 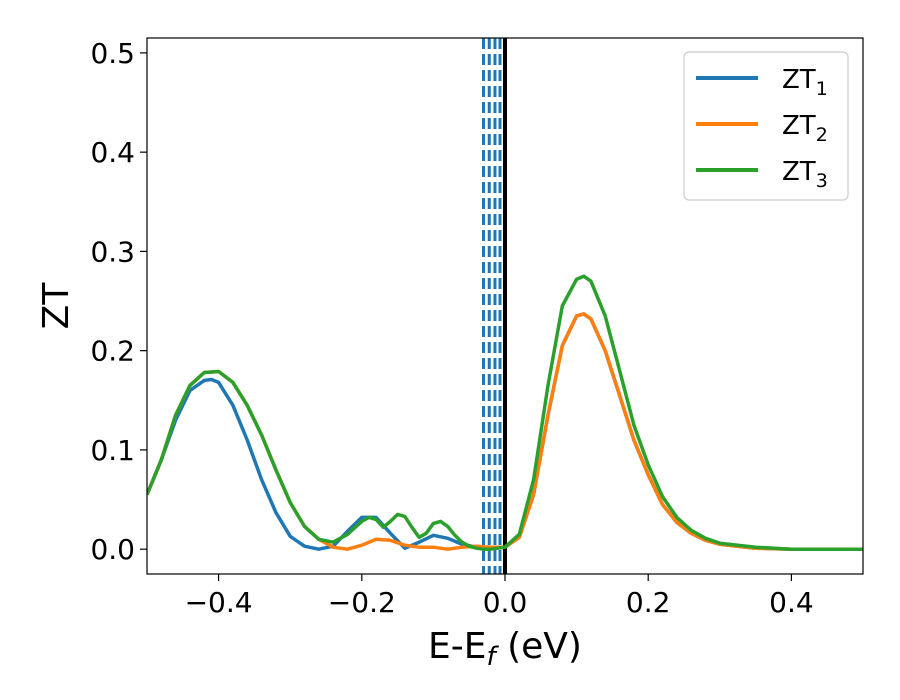 I want to click on y-tick-label: 0.3, so click(x=112, y=251).